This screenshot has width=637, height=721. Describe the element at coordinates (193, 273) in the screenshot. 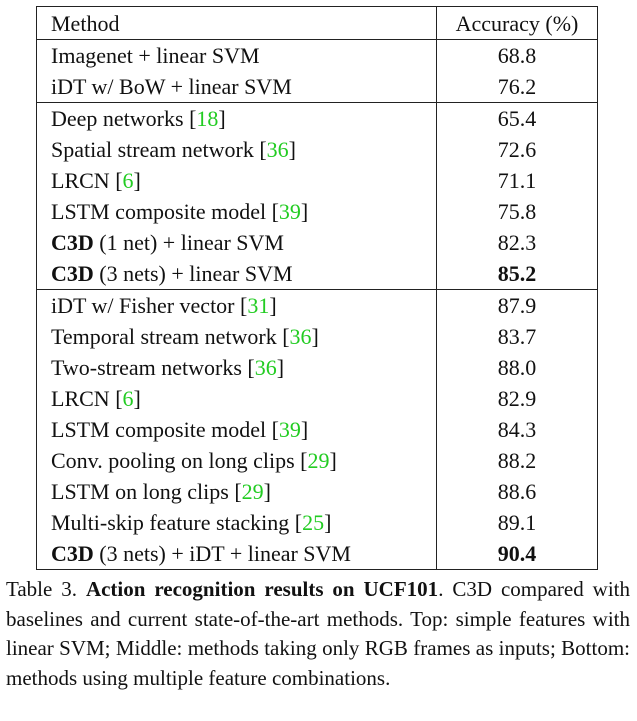

I see `method-text: (3 nets) + linear SVM` at that location.